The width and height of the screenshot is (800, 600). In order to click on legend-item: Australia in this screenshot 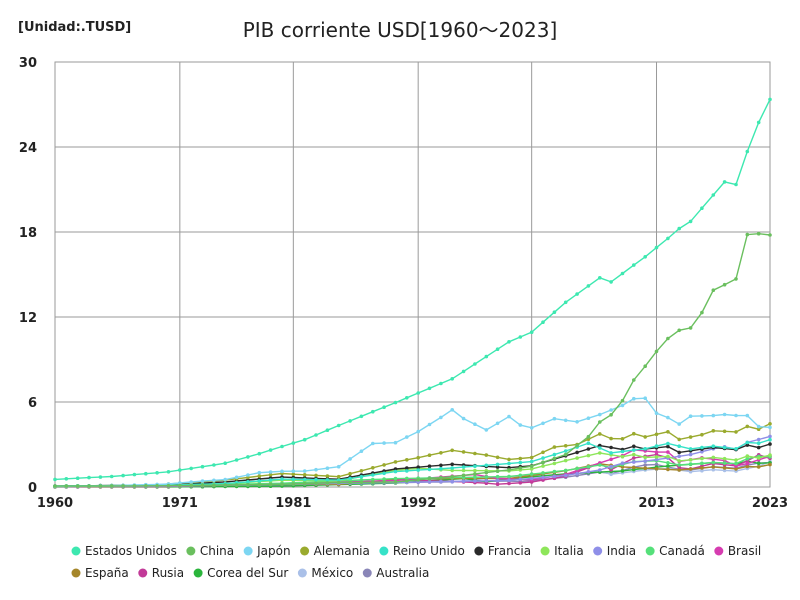, I will do `click(395, 573)`.